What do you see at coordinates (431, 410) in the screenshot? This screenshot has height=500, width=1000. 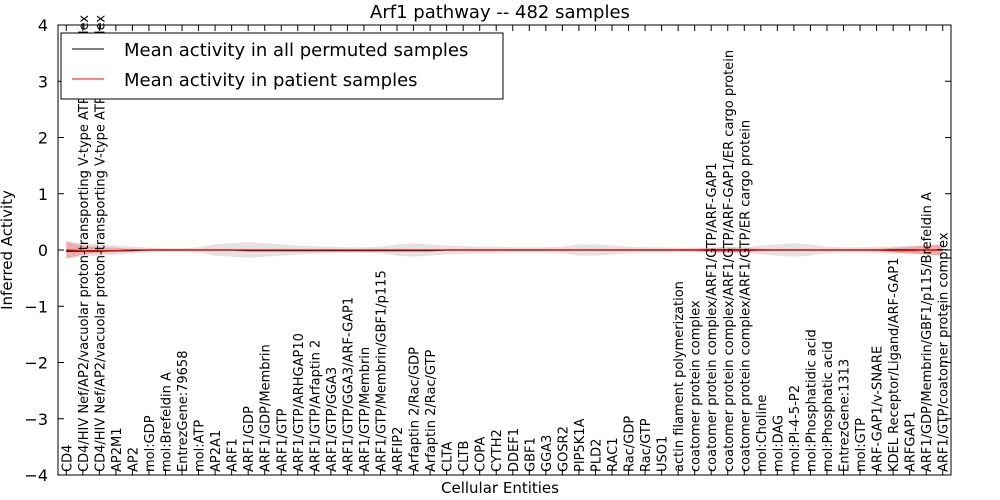 I see `x-tick-label: Arfaptin 2/Rac/GTP` at bounding box center [431, 410].